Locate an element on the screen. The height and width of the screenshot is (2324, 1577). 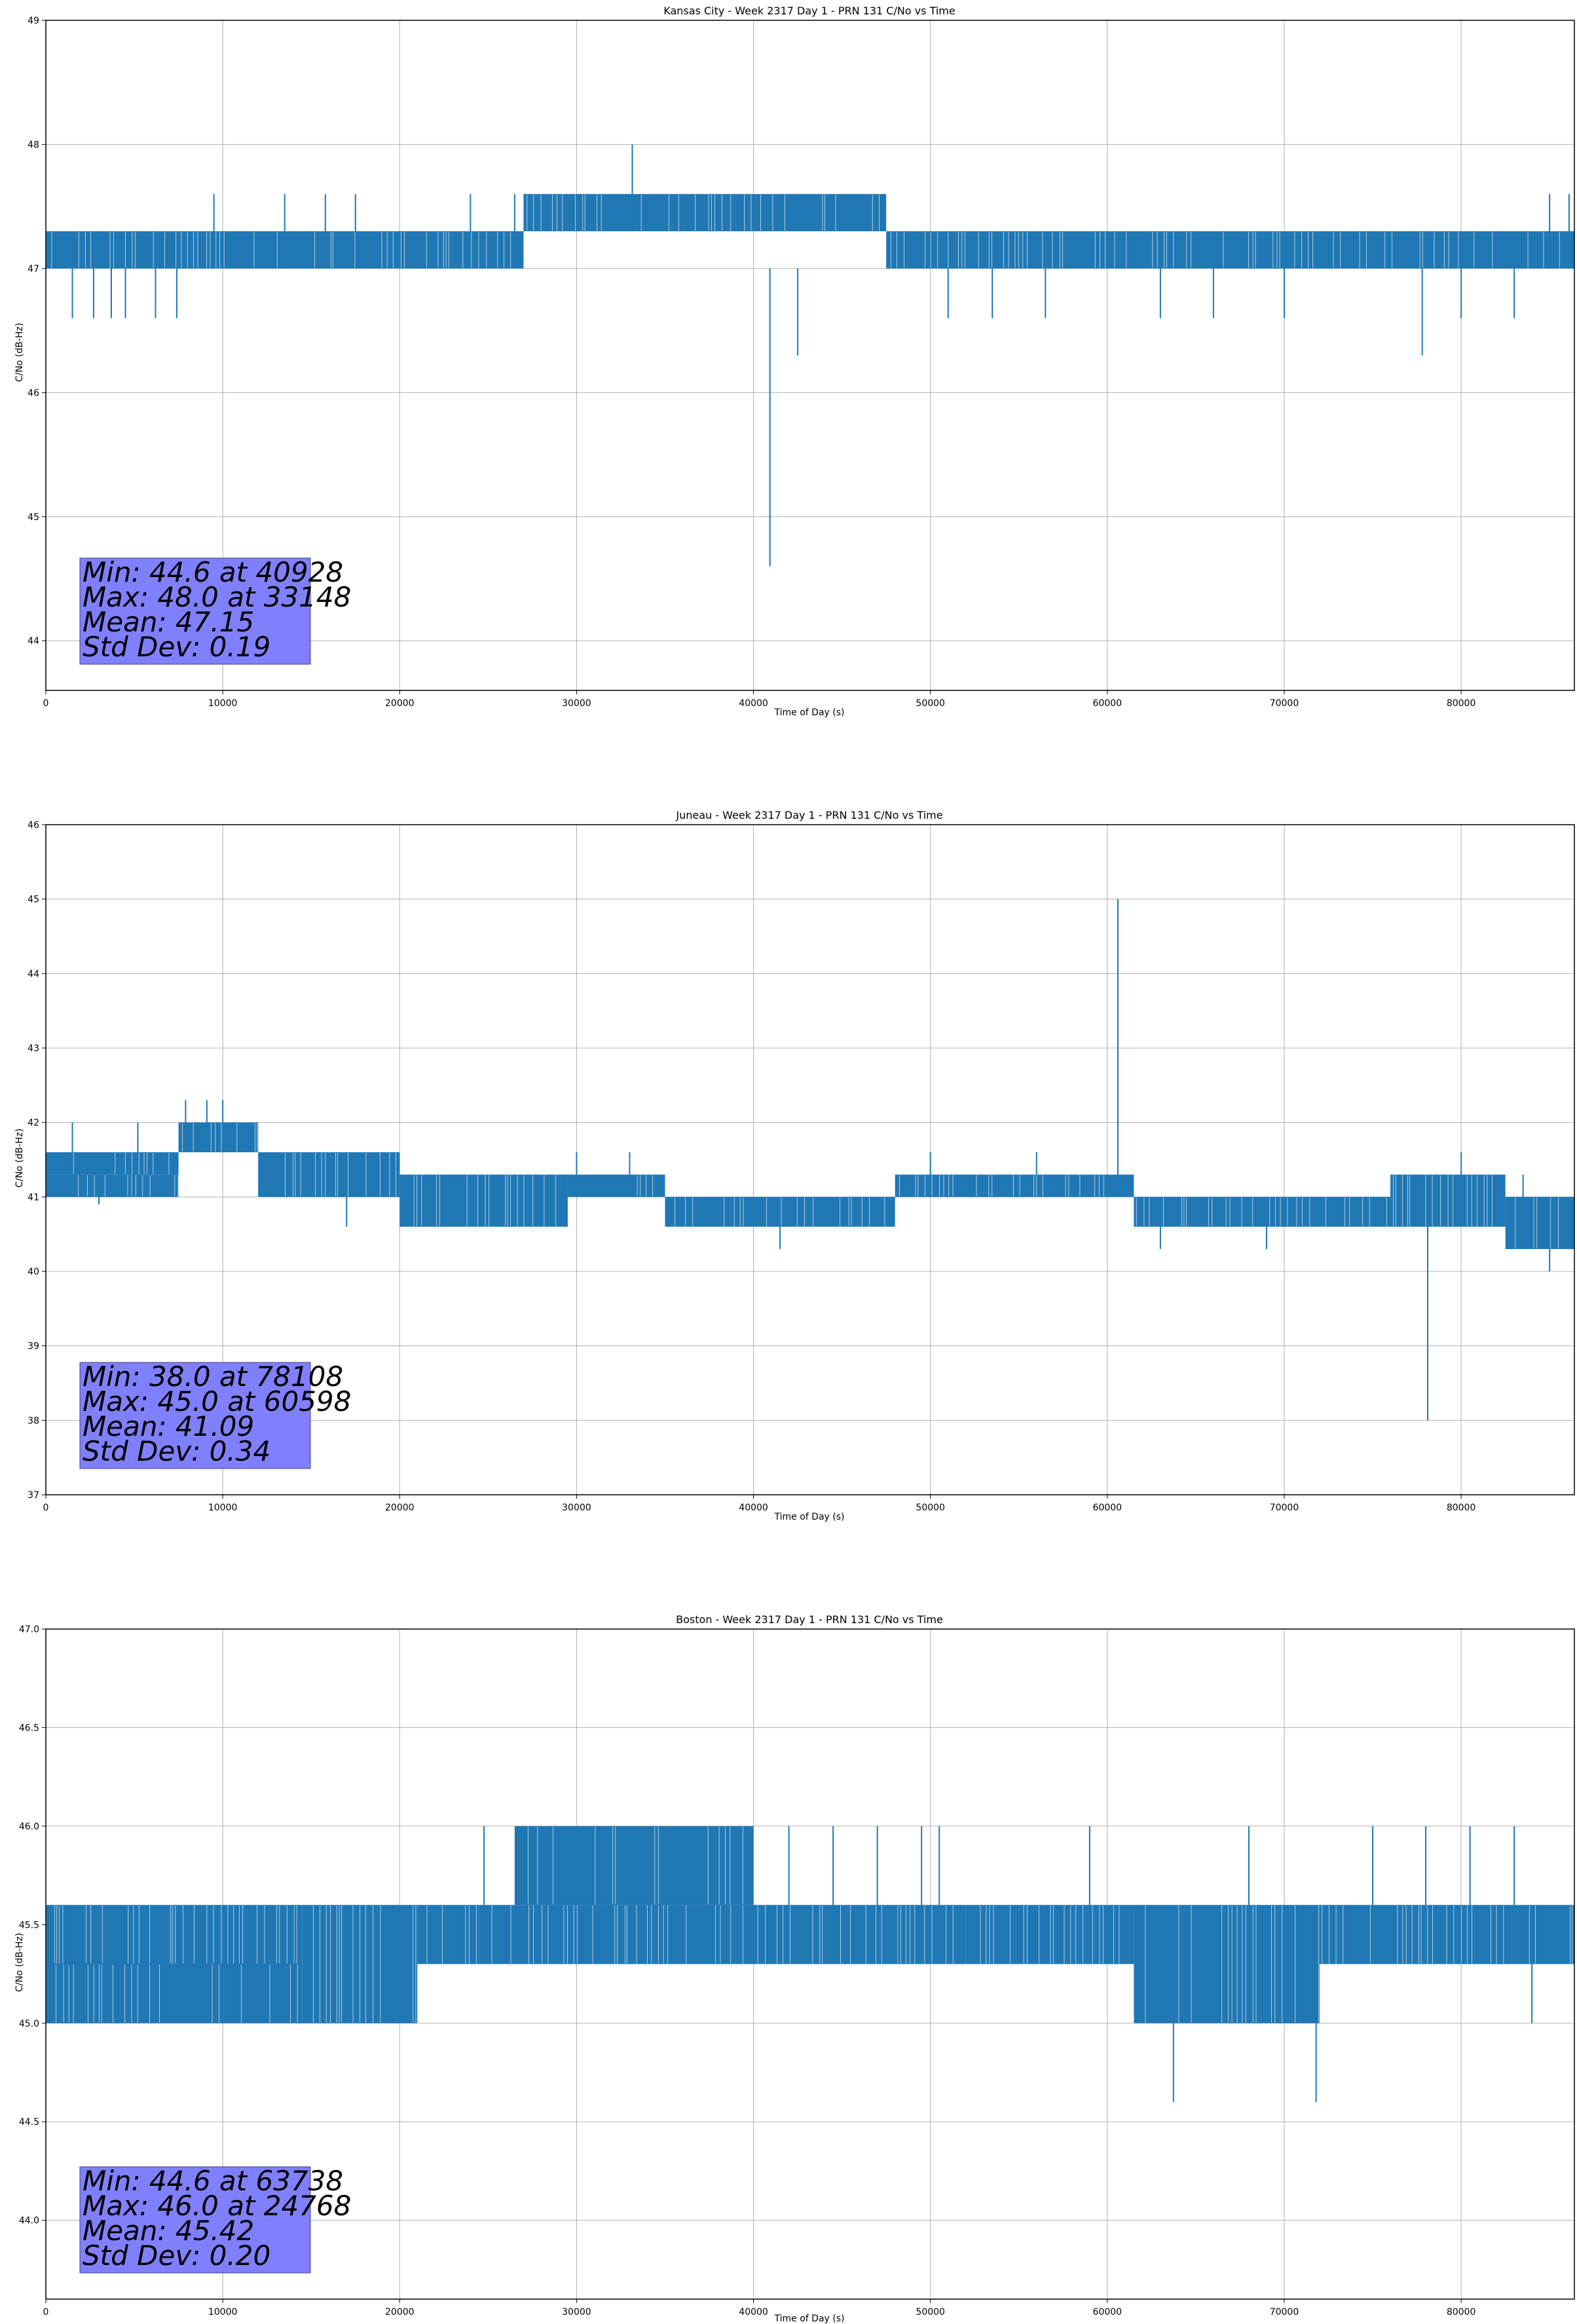
y-tick-label: 47.0 is located at coordinates (29, 1629).